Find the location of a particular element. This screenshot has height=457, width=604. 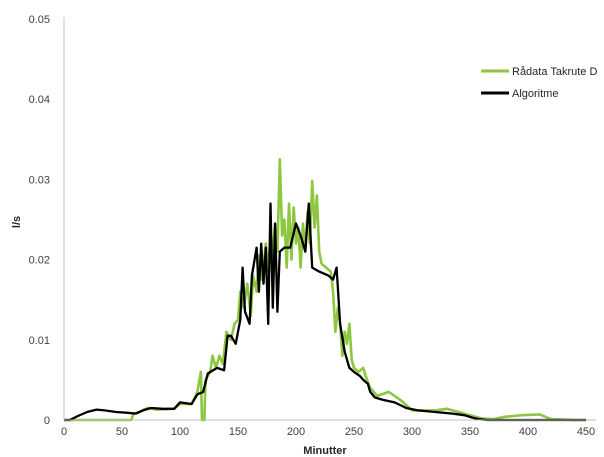

y-tick-label: 0.05 is located at coordinates (39, 20).